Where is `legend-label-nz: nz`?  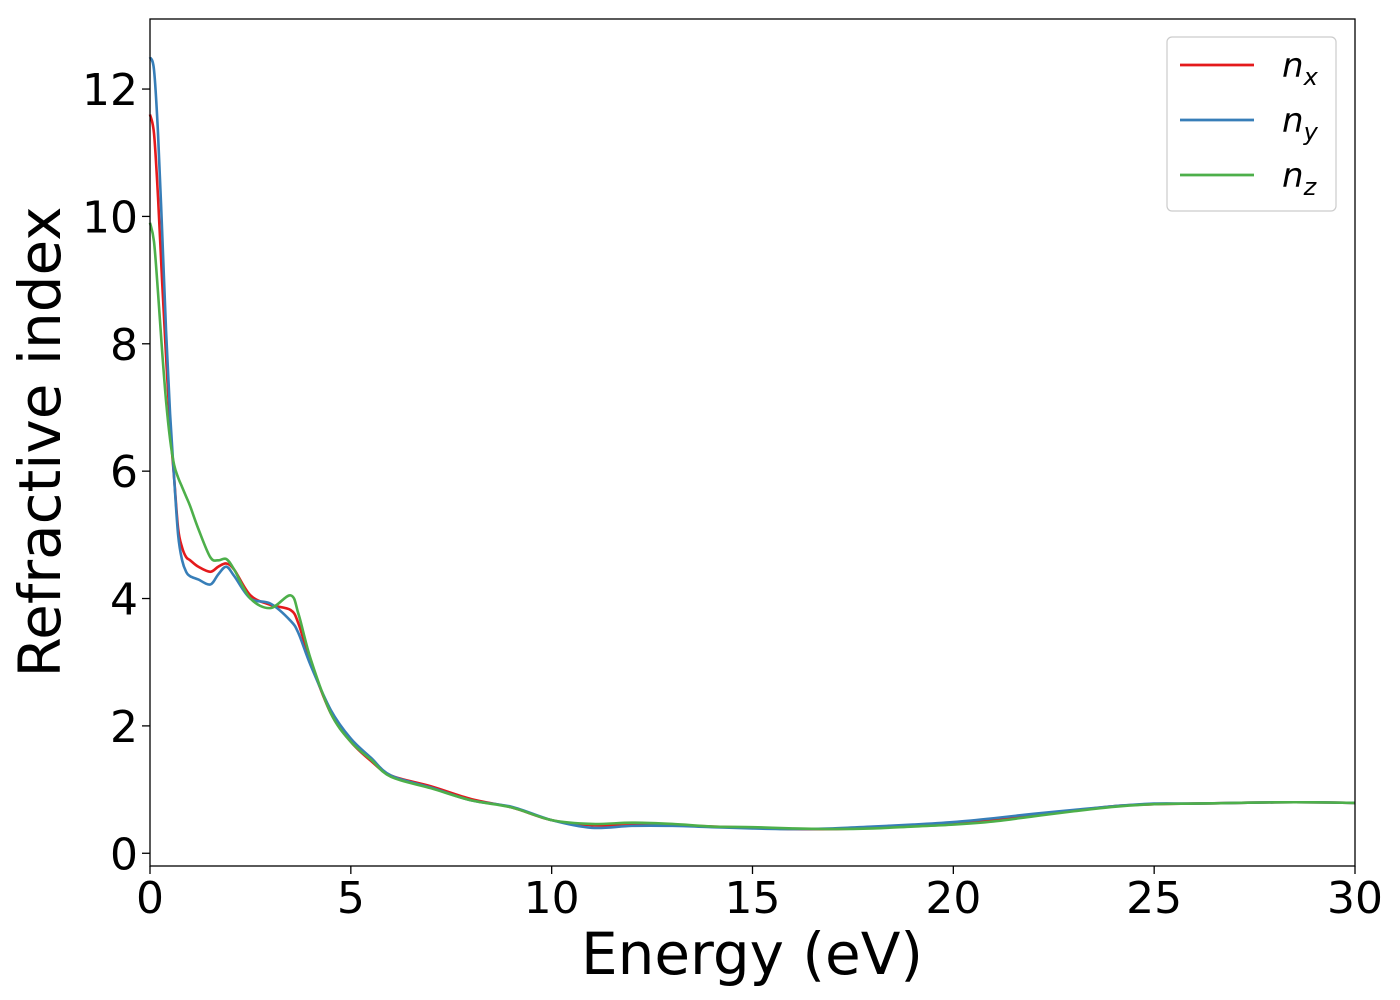
legend-label-nz: nz is located at coordinates (1300, 178).